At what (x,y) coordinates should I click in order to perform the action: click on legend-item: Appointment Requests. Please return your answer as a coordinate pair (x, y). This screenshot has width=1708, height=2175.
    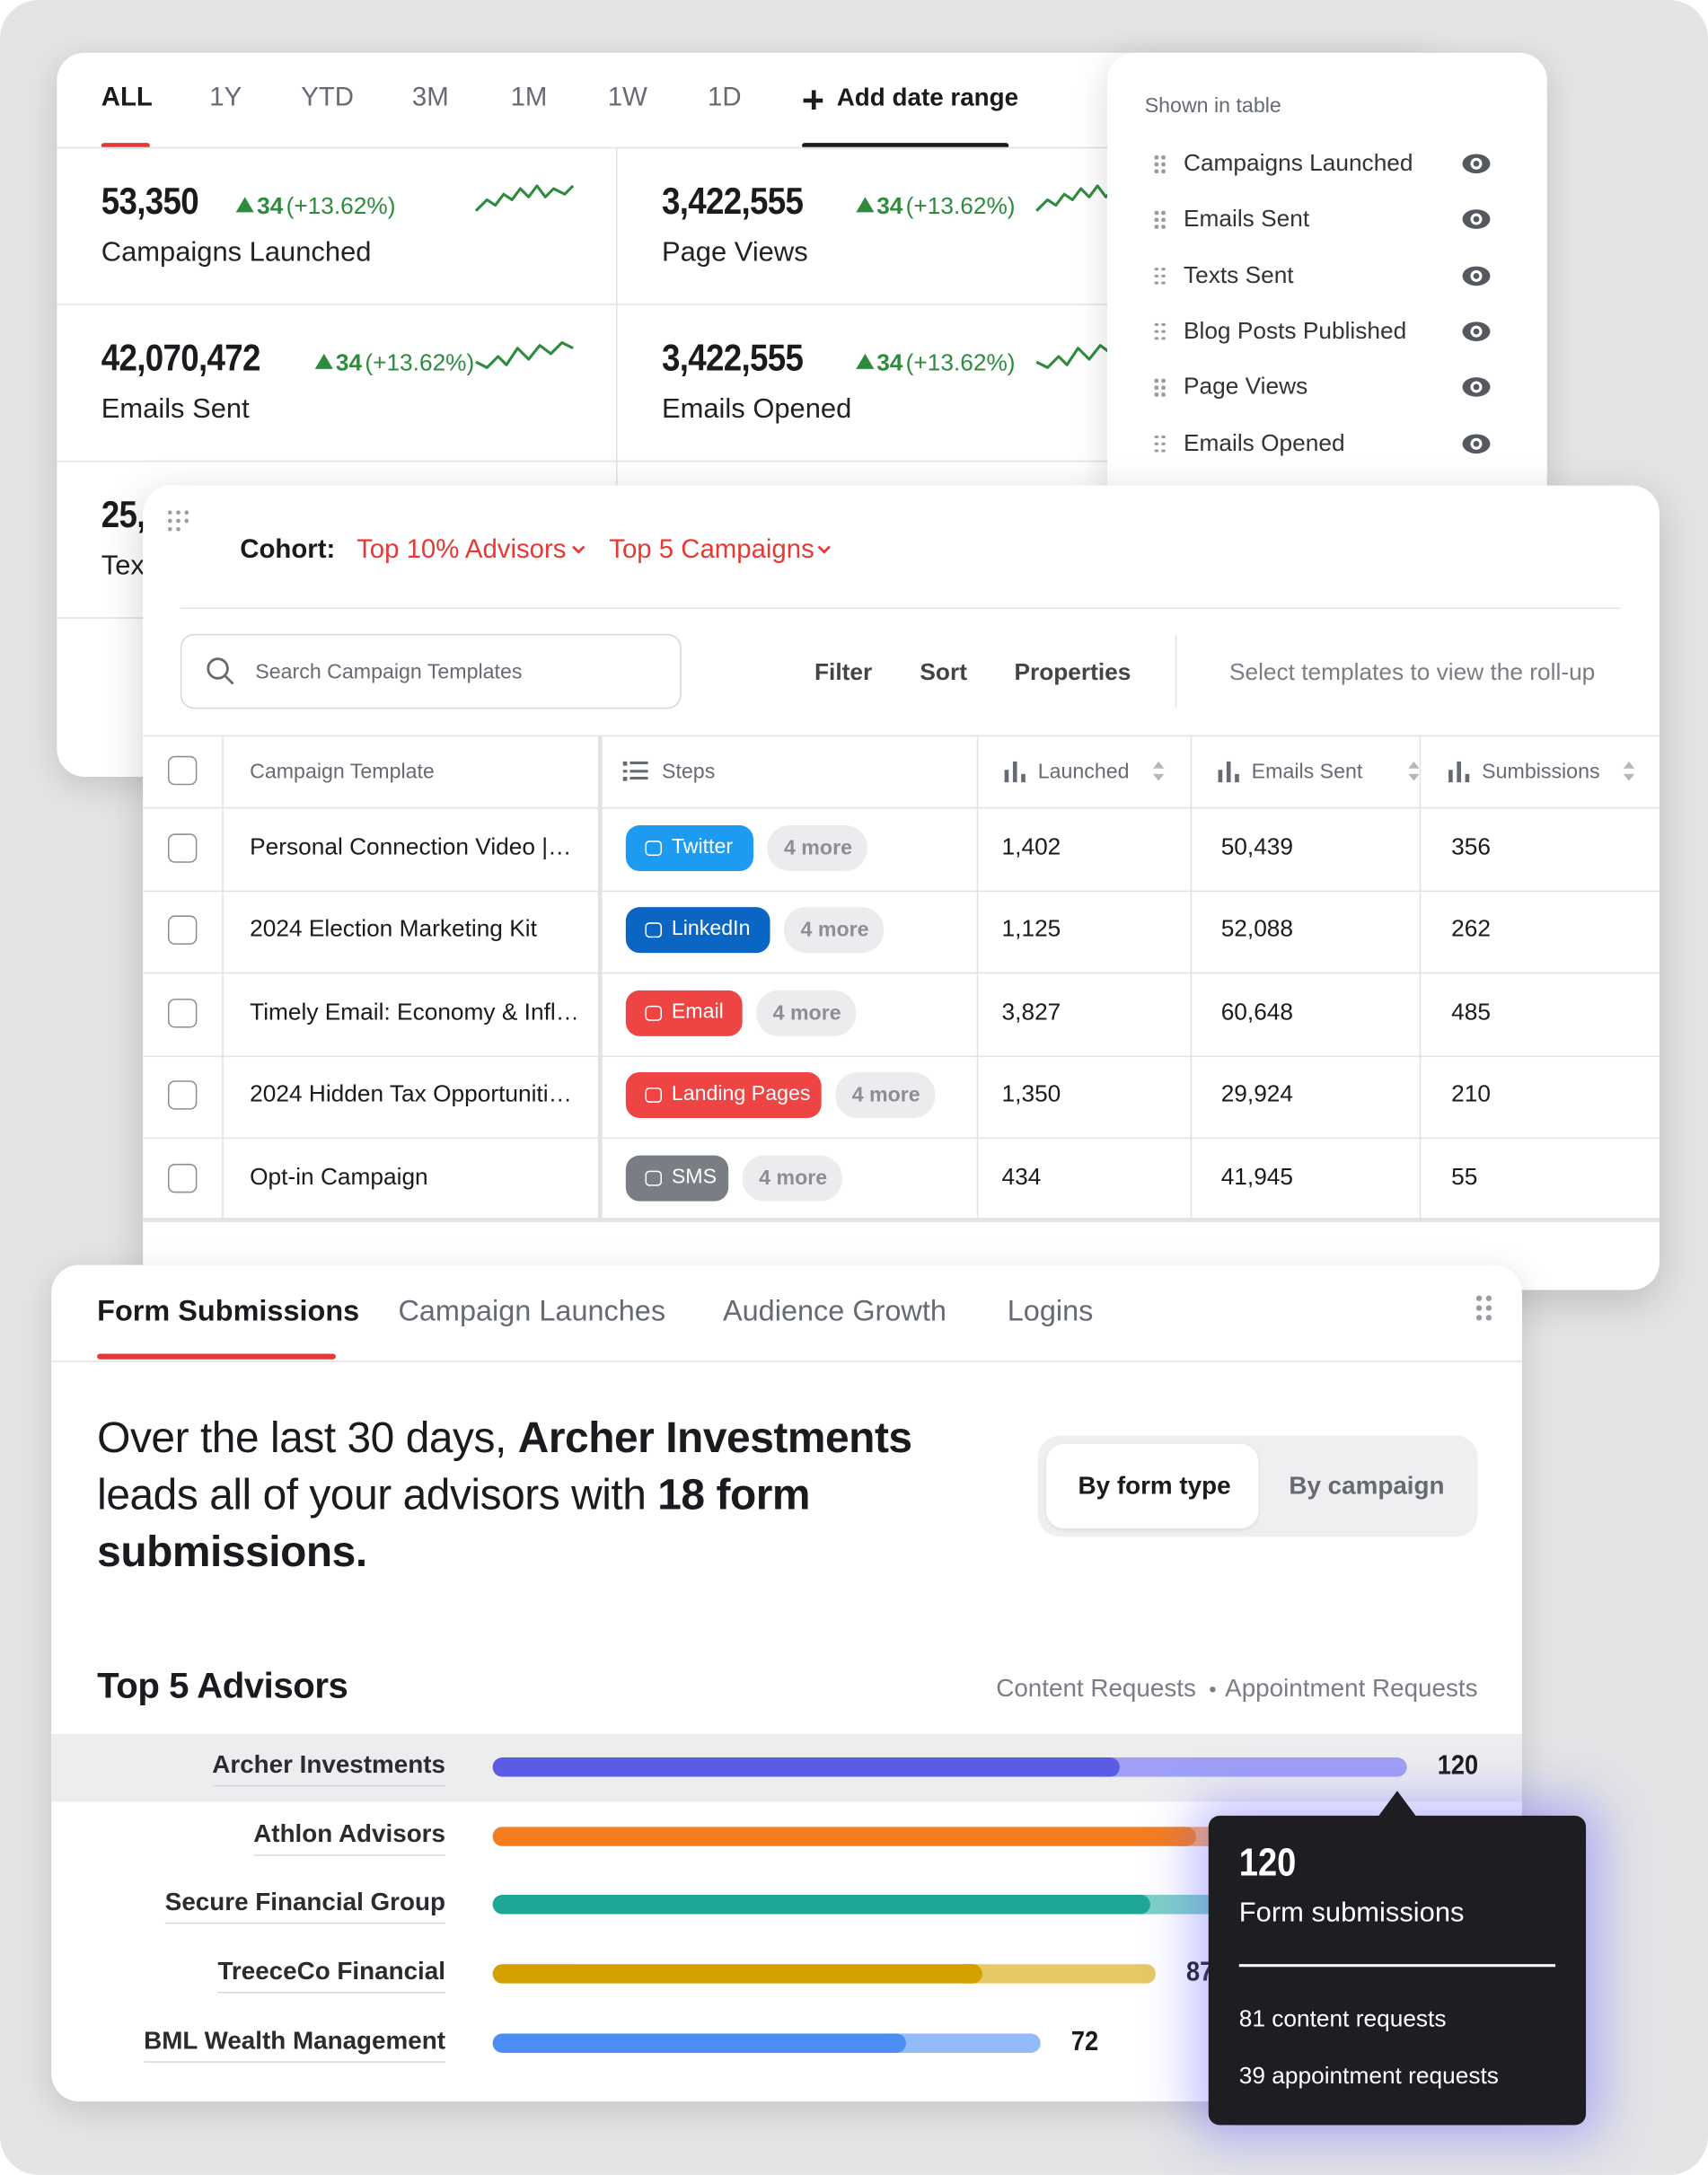
    Looking at the image, I should click on (1351, 1689).